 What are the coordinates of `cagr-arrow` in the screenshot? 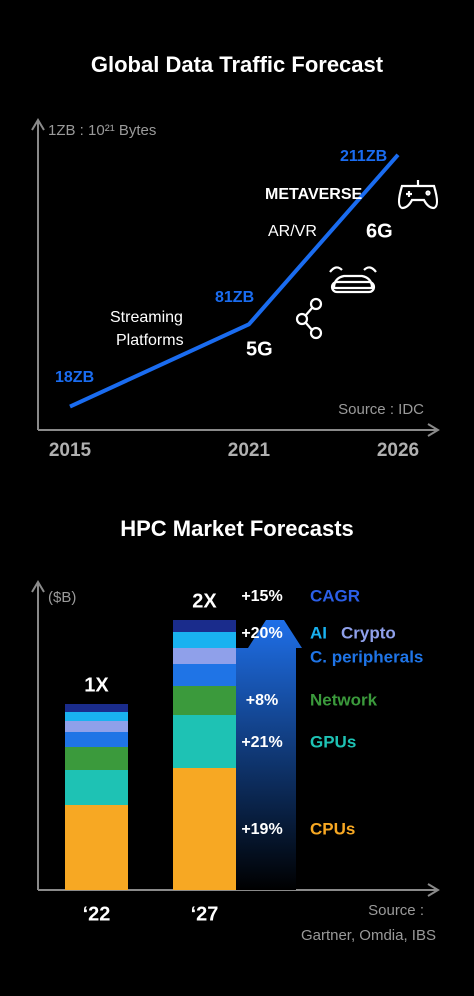 It's located at (269, 755).